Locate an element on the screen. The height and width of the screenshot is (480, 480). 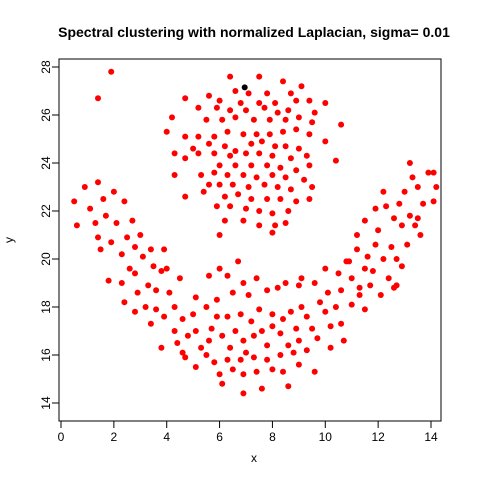
y-tick-label: 16 is located at coordinates (46, 355).